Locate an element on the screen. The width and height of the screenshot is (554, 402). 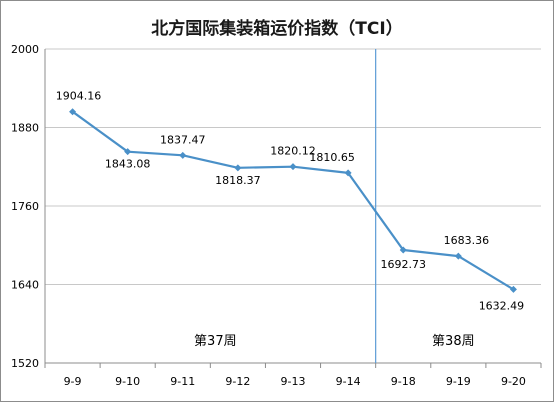
week-label-37: 第37周 is located at coordinates (215, 341).